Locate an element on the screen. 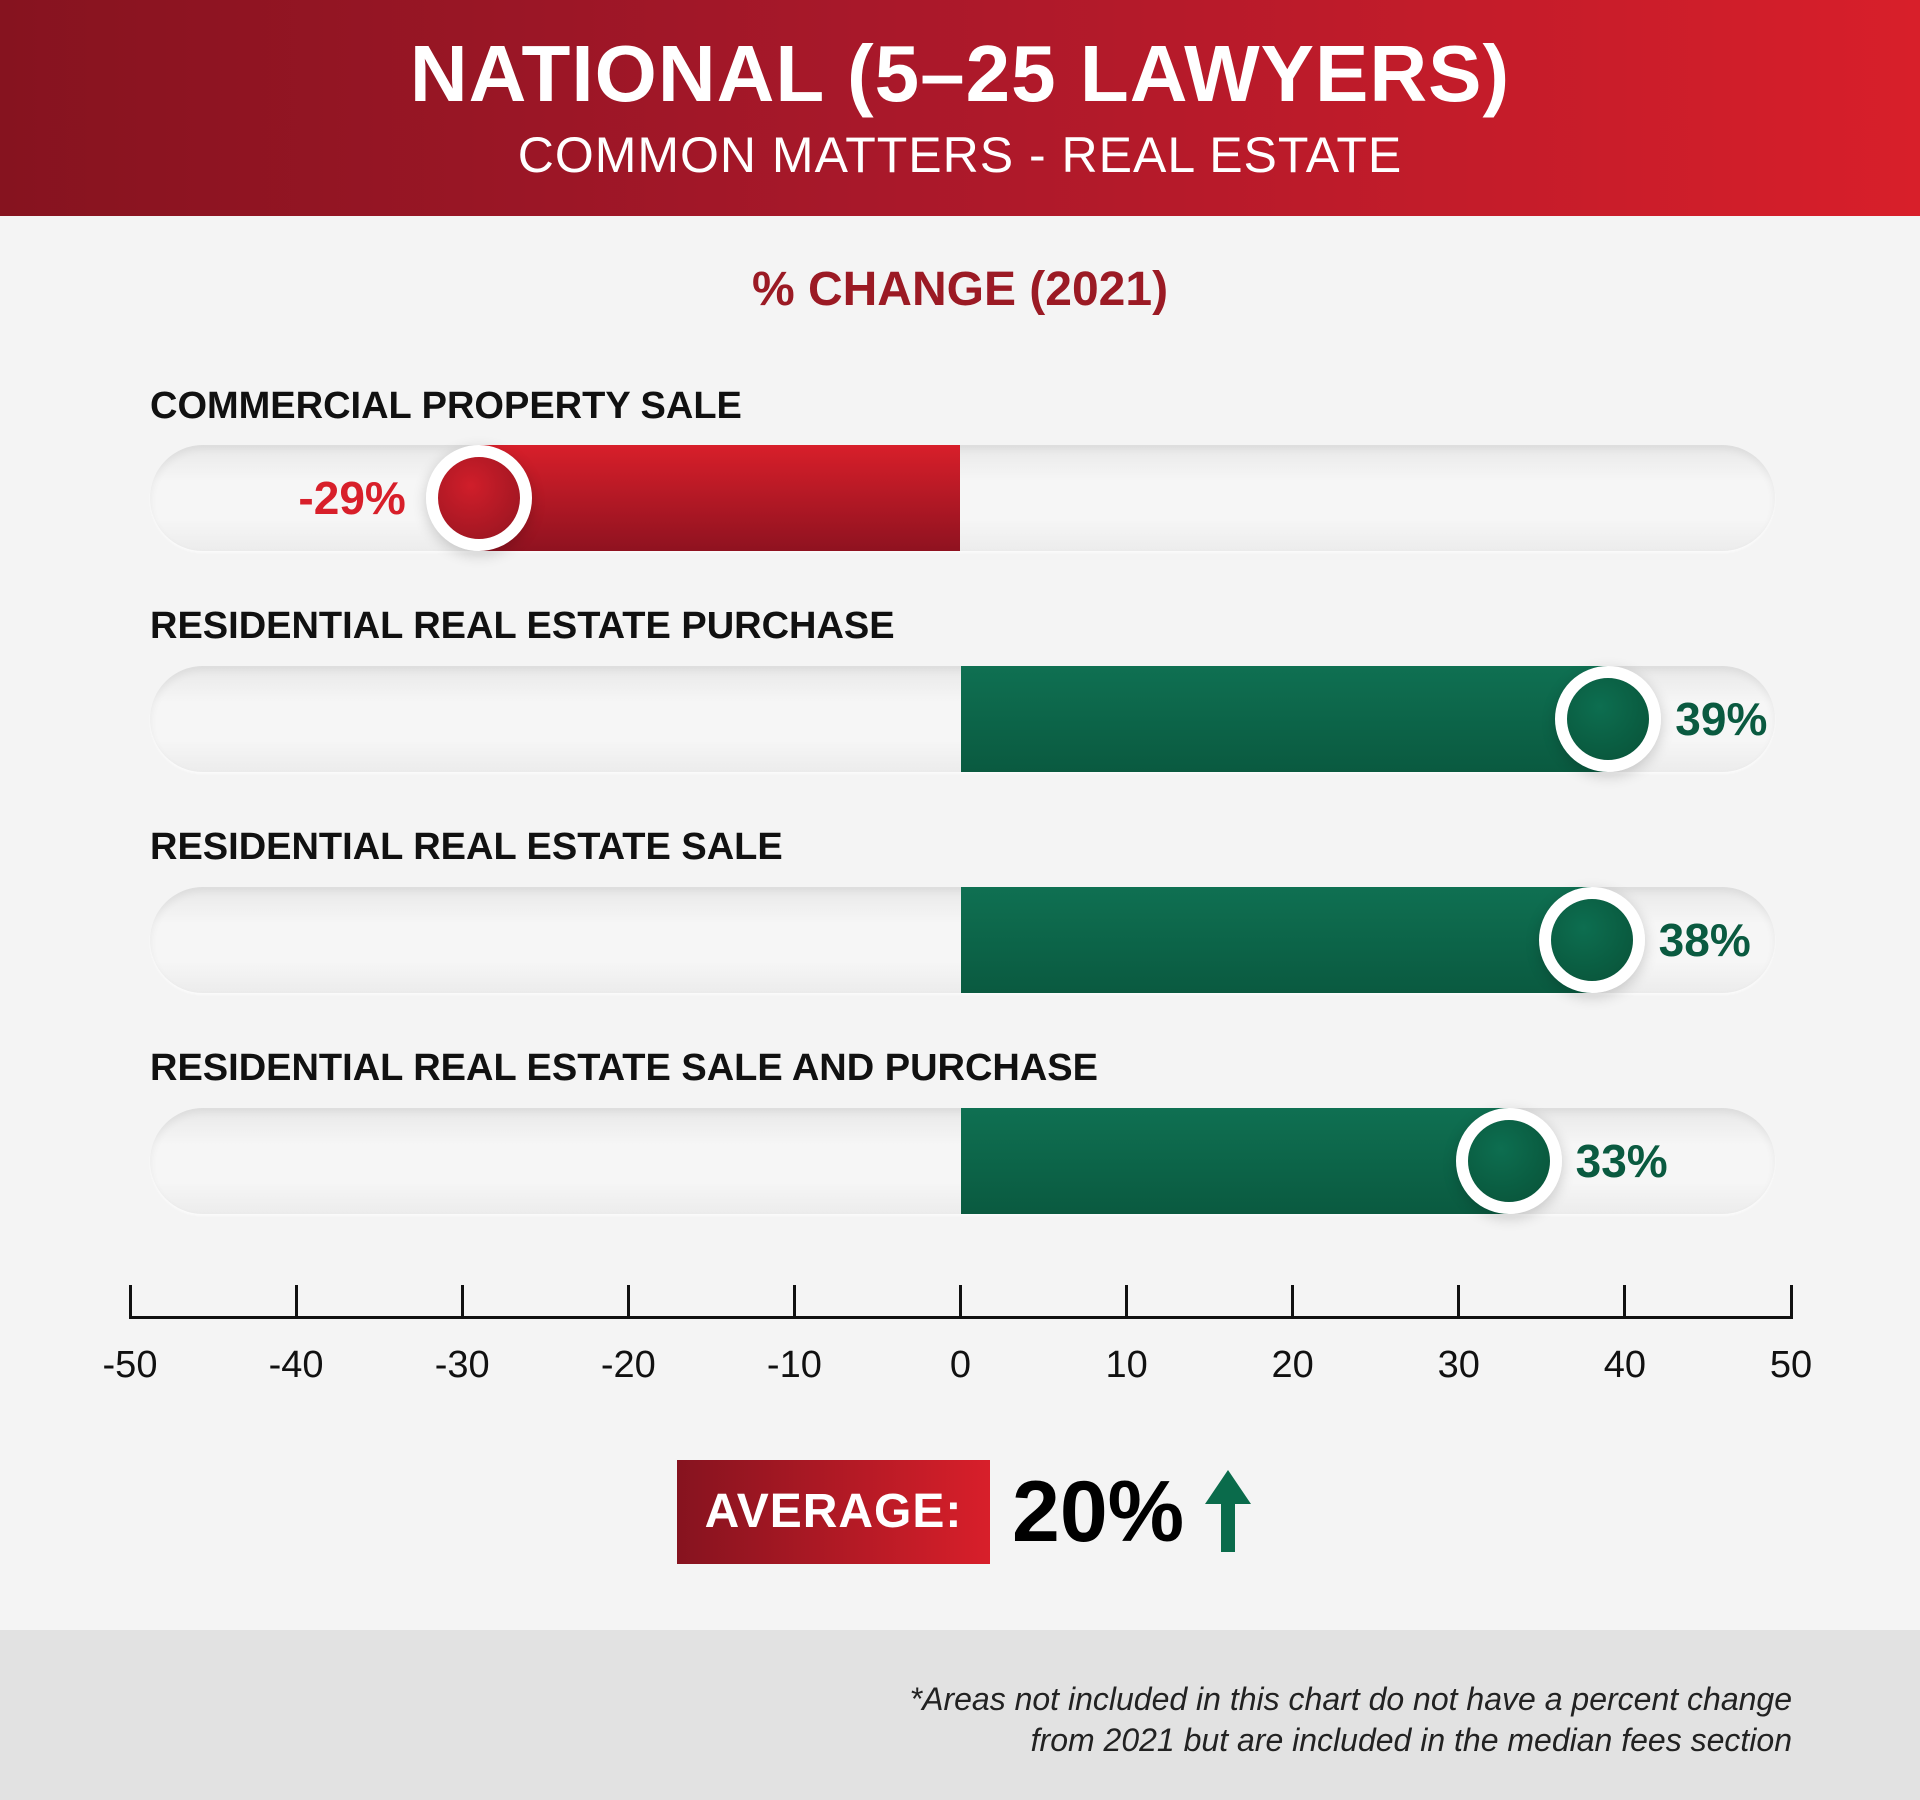 This screenshot has width=1920, height=1800. category-label: RESIDENTIAL REAL ESTATE PURCHASE is located at coordinates (522, 626).